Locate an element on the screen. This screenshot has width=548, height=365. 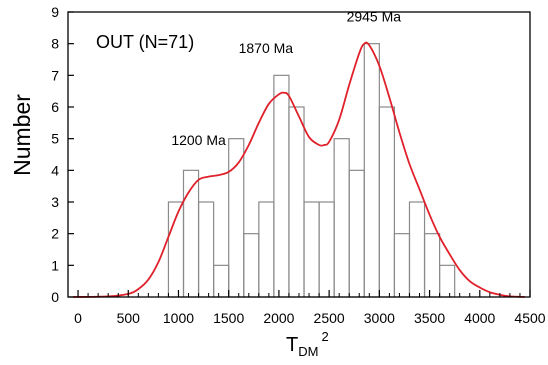
x-tick-label: 2500 is located at coordinates (329, 318).